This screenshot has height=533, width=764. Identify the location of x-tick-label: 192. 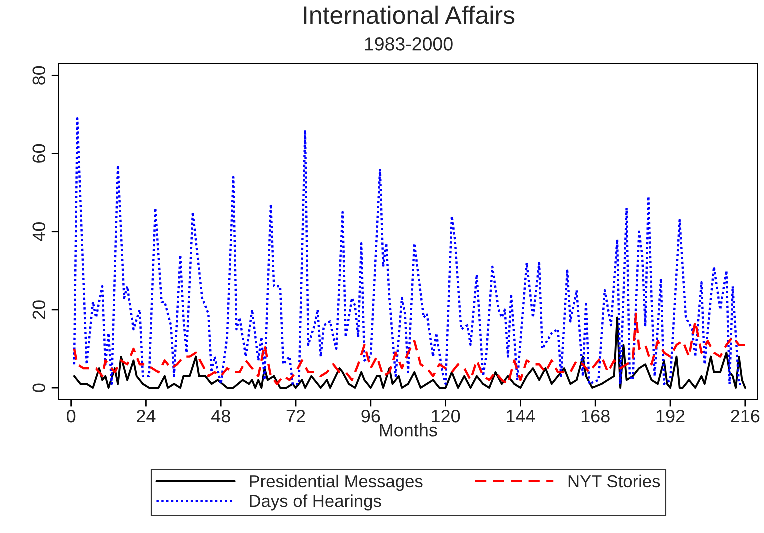
(670, 416).